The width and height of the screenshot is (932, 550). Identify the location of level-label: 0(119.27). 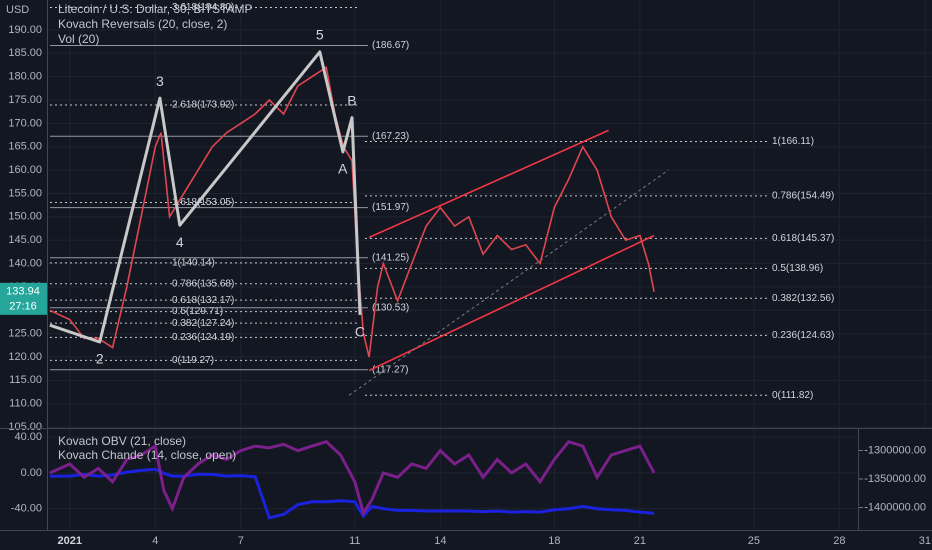
(193, 360).